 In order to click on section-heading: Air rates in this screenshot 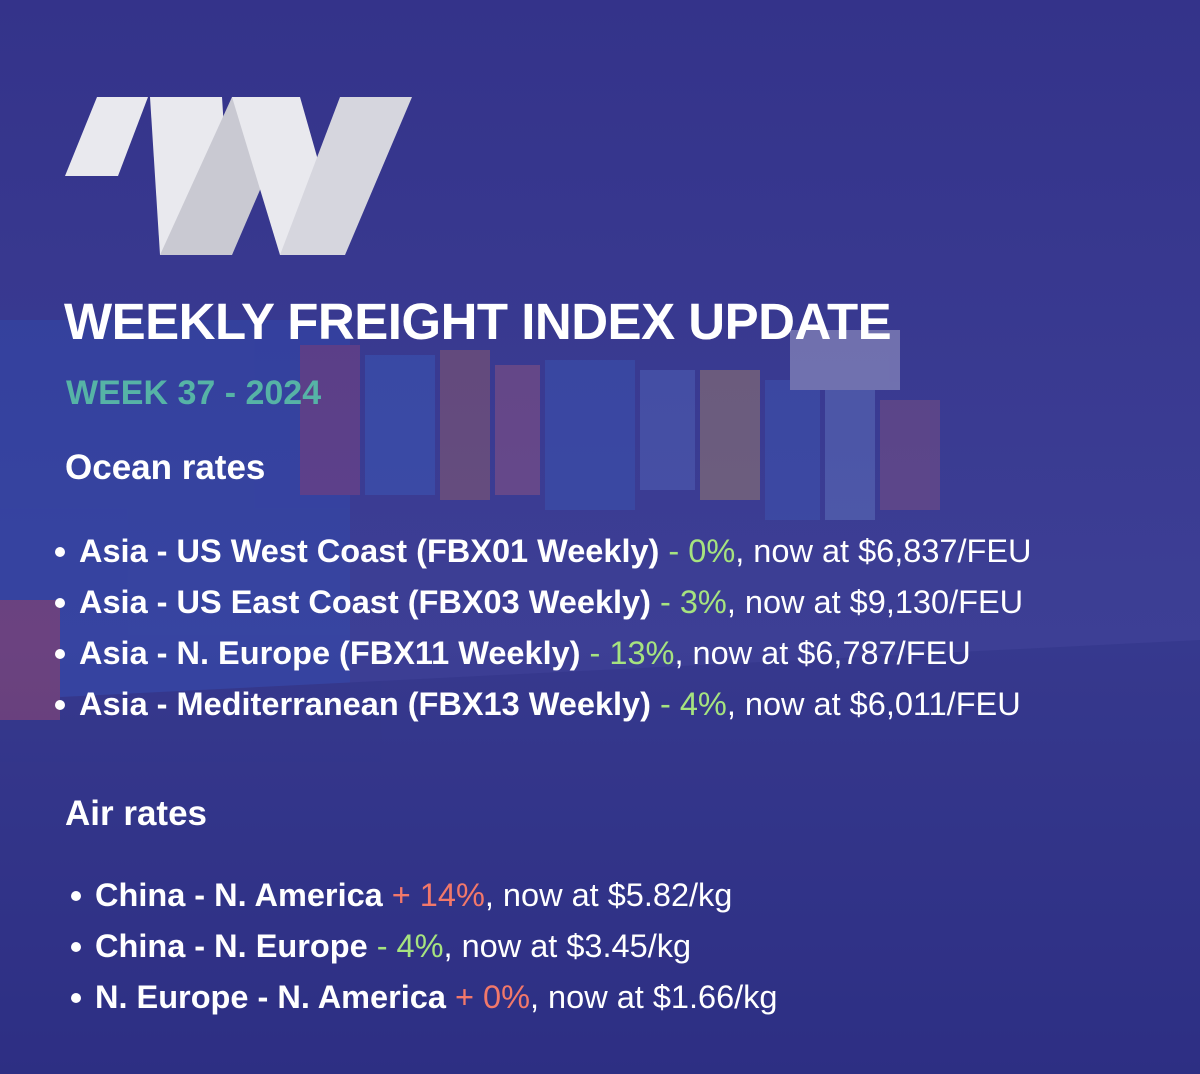, I will do `click(136, 813)`.